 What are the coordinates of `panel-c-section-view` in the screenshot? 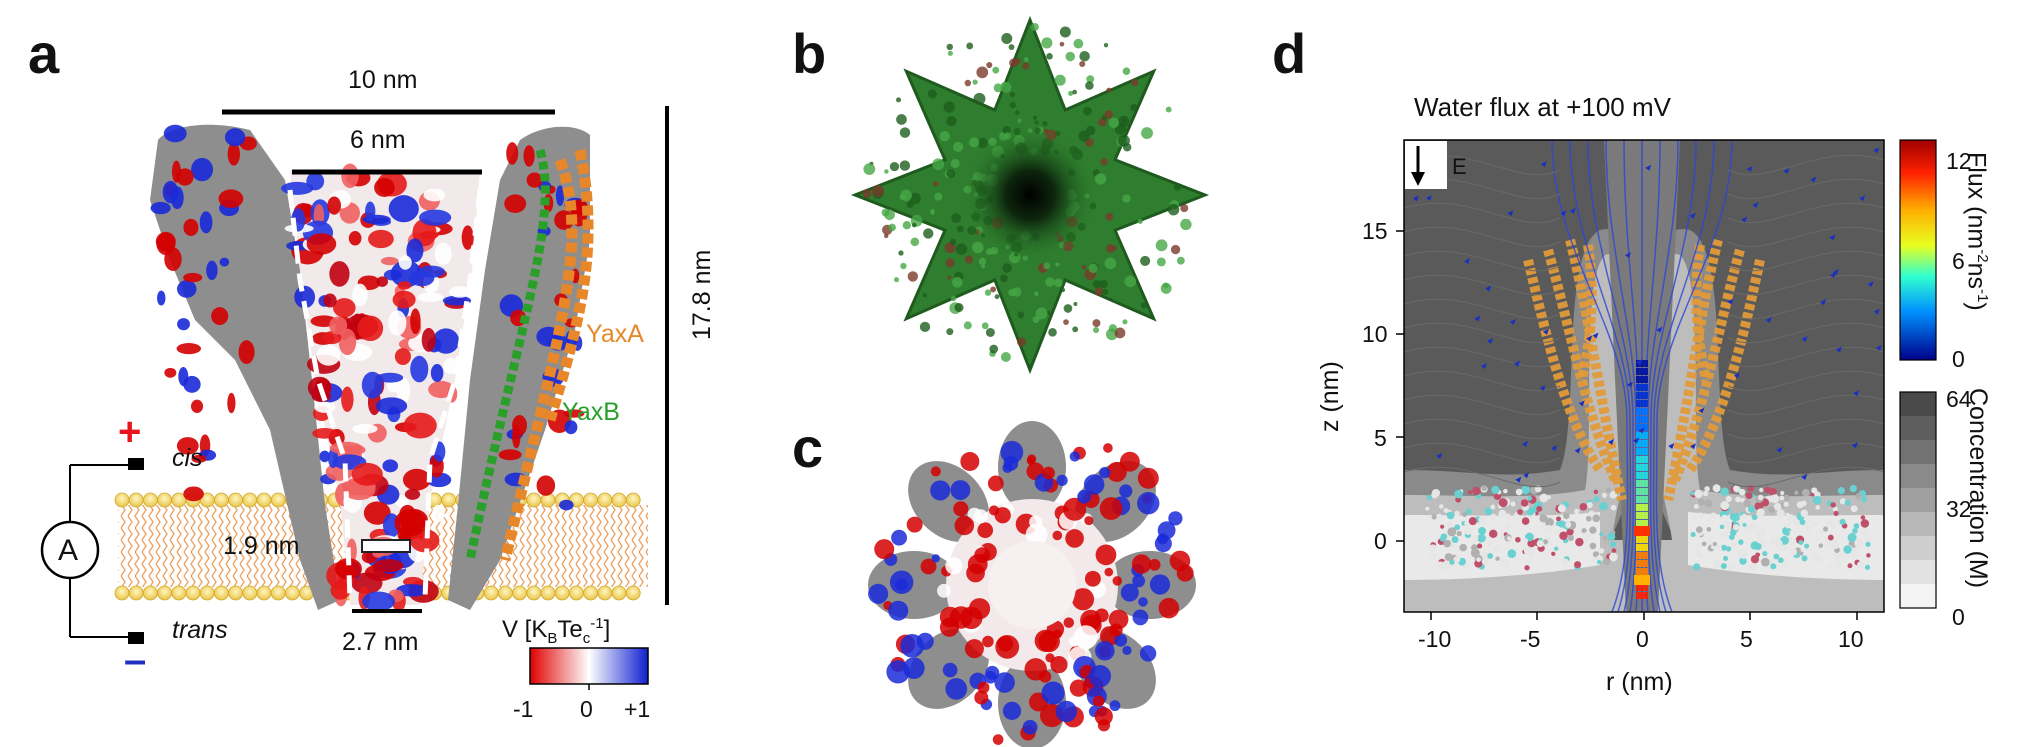 It's located at (1032, 584).